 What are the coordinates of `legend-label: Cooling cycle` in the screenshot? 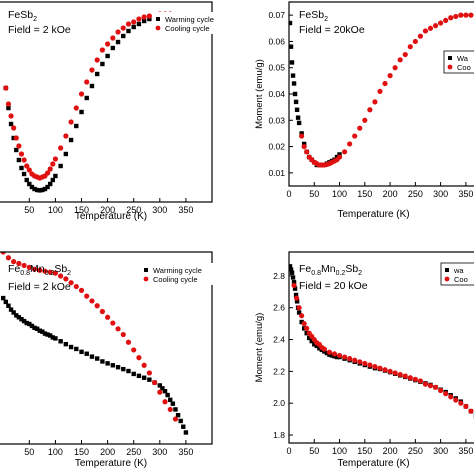 It's located at (175, 279).